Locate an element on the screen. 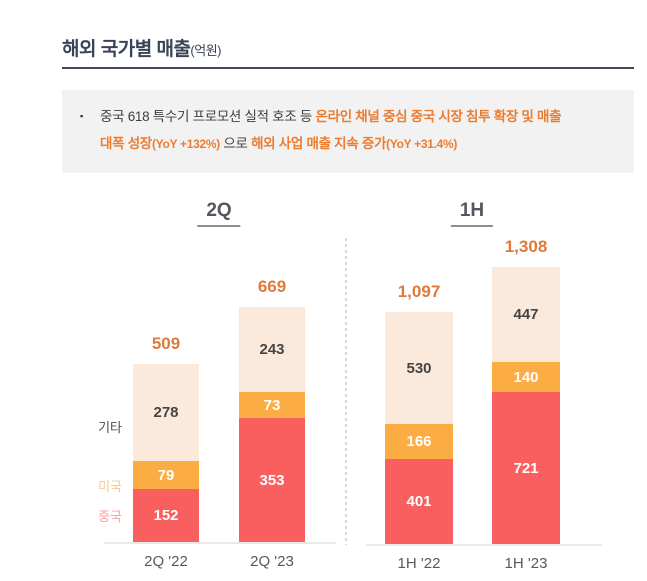  legend-label-미국: 미국 is located at coordinates (110, 486).